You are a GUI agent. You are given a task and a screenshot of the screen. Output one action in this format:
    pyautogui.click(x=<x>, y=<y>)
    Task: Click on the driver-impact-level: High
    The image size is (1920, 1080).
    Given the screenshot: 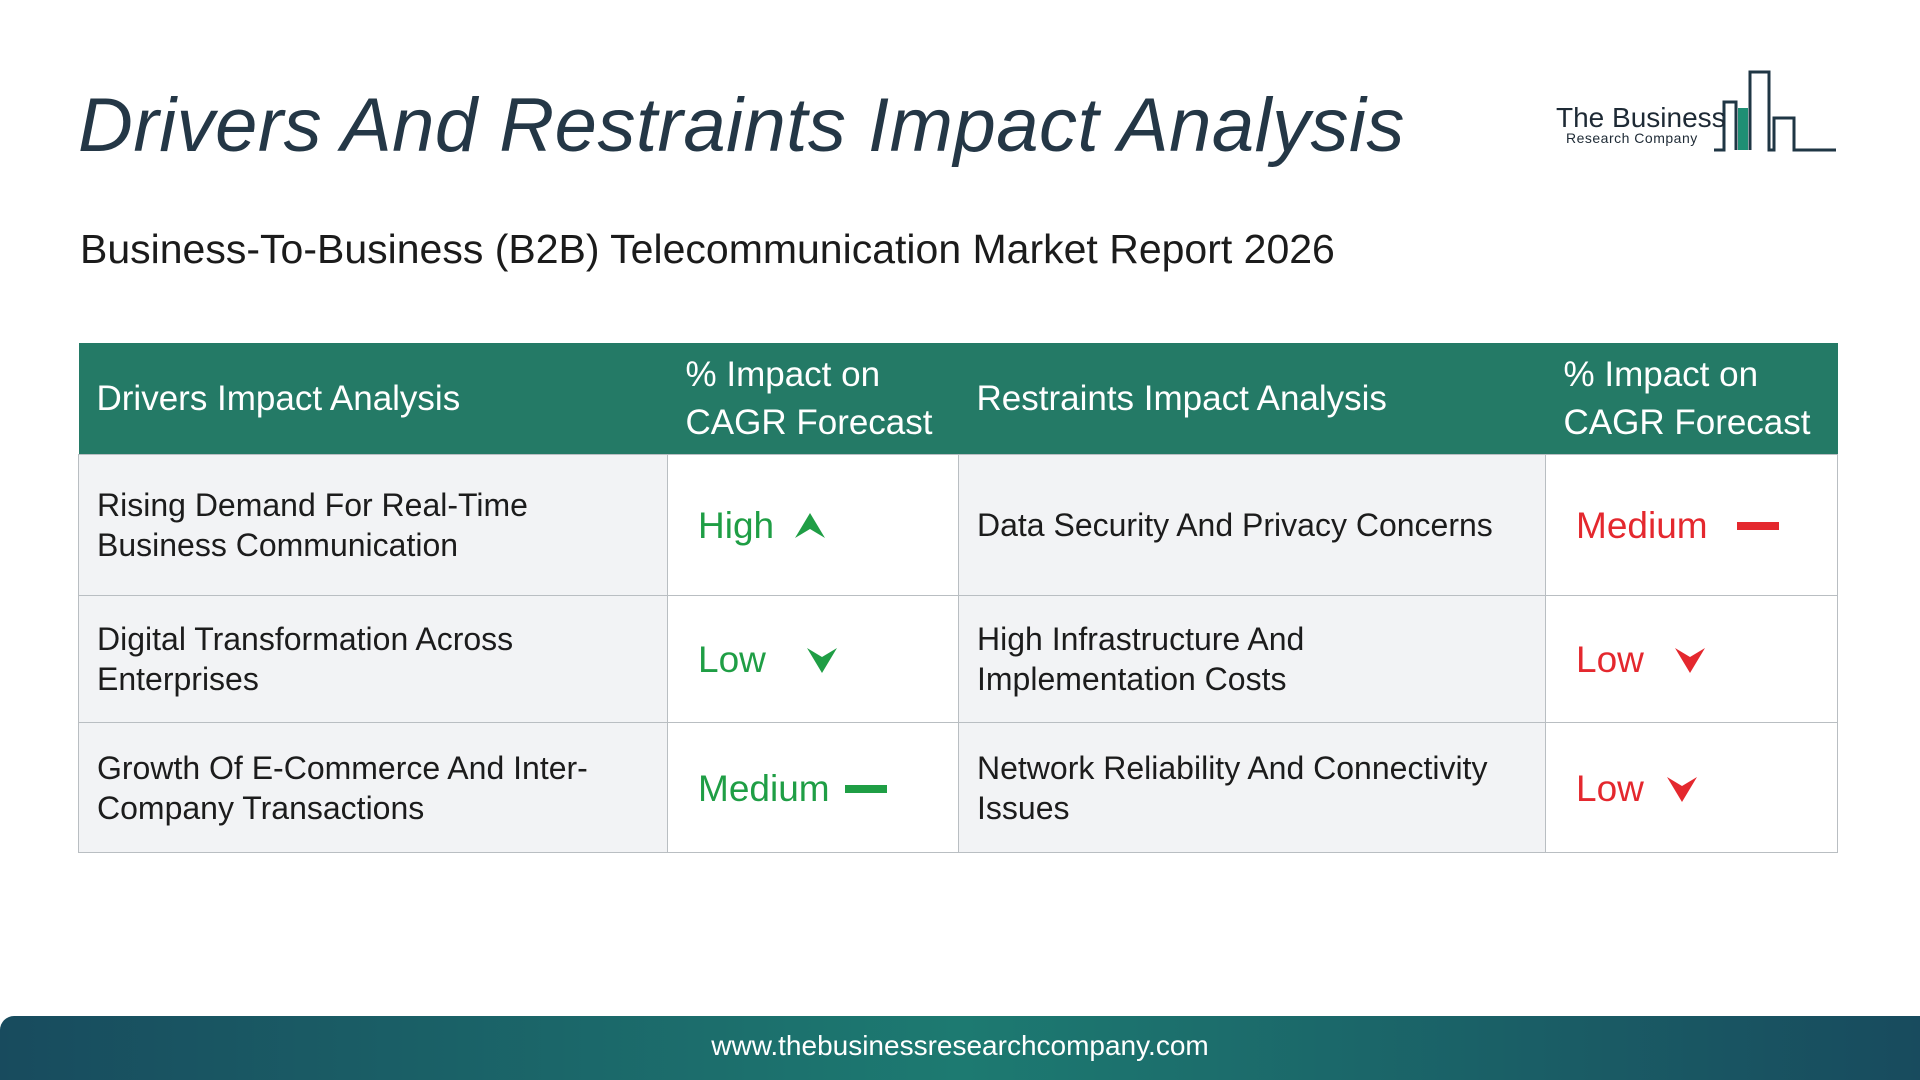 What is the action you would take?
    pyautogui.click(x=736, y=526)
    